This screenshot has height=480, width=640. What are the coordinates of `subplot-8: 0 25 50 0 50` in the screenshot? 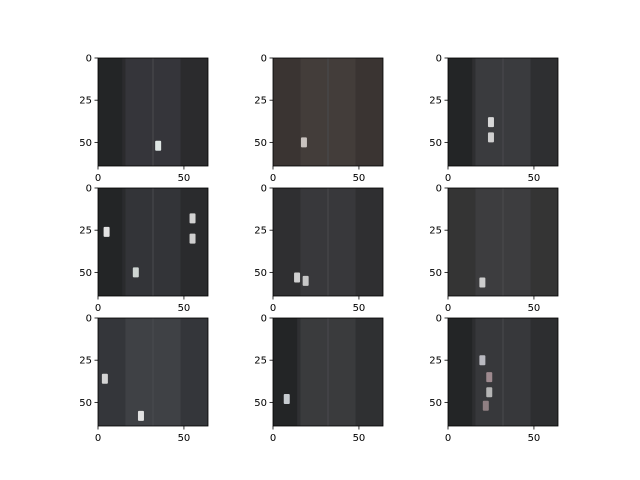 It's located at (319, 379).